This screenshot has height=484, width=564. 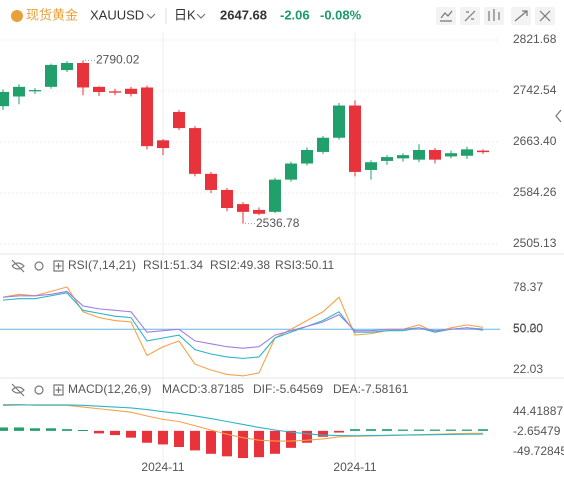 I want to click on y-tick-label: 2821.68, so click(x=535, y=39).